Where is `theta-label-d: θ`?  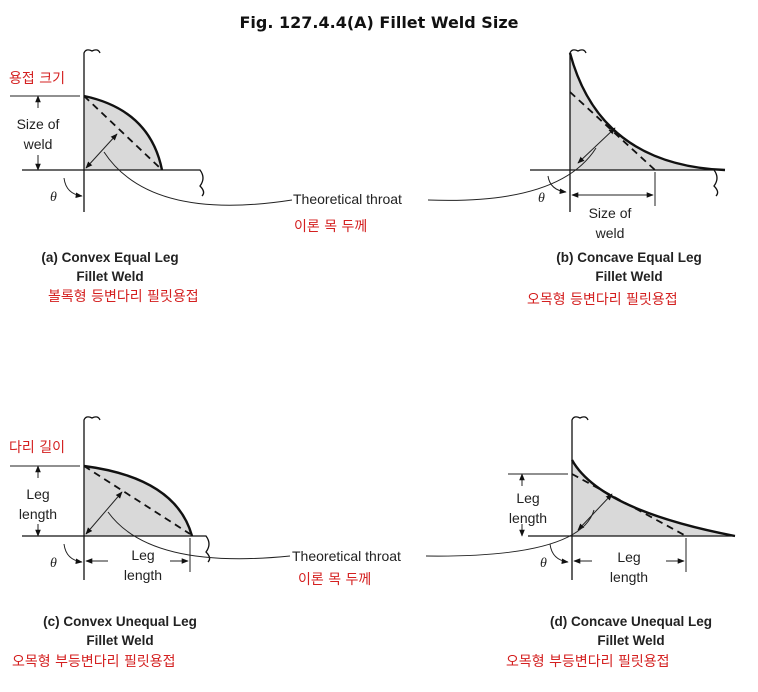 theta-label-d: θ is located at coordinates (543, 563).